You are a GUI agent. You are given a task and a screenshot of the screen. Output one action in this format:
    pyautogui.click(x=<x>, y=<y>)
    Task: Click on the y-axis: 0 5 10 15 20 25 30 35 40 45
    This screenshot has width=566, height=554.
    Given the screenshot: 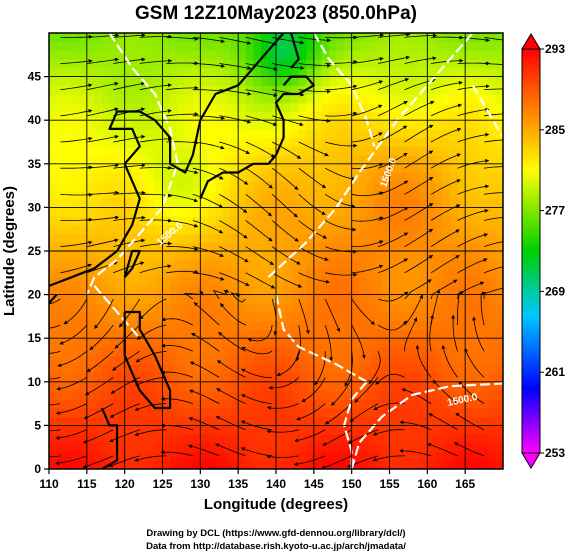 What is the action you would take?
    pyautogui.click(x=38, y=273)
    